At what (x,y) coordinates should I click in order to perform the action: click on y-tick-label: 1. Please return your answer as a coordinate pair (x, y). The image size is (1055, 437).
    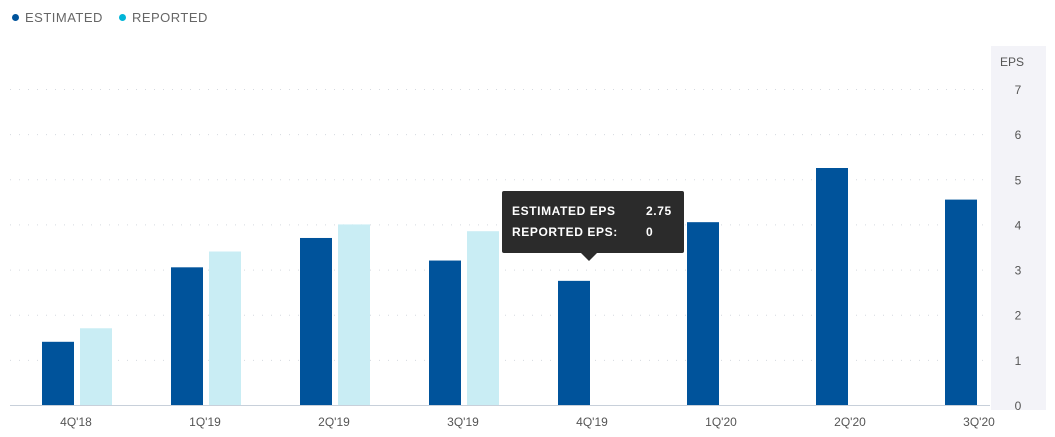
    Looking at the image, I should click on (1018, 361).